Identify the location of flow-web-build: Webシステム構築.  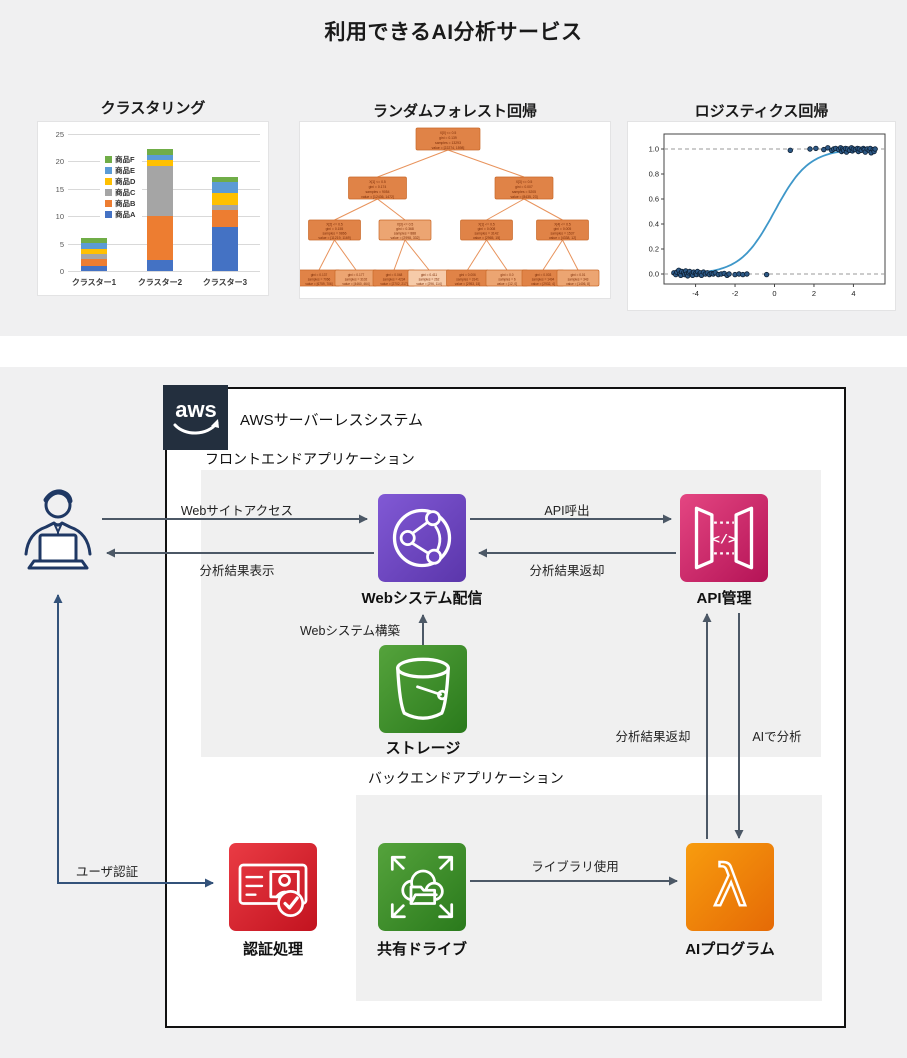
(350, 631).